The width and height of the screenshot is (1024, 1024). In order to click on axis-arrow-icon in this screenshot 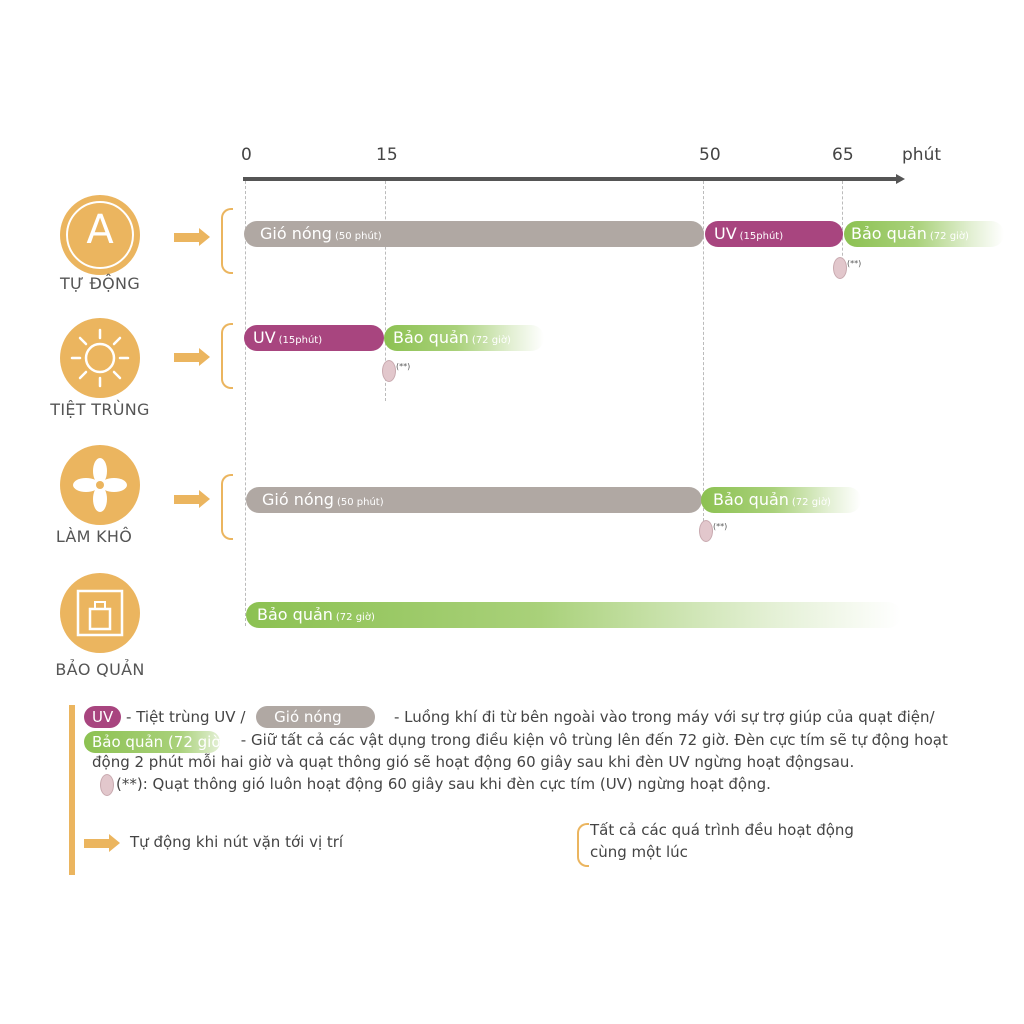, I will do `click(900, 179)`.